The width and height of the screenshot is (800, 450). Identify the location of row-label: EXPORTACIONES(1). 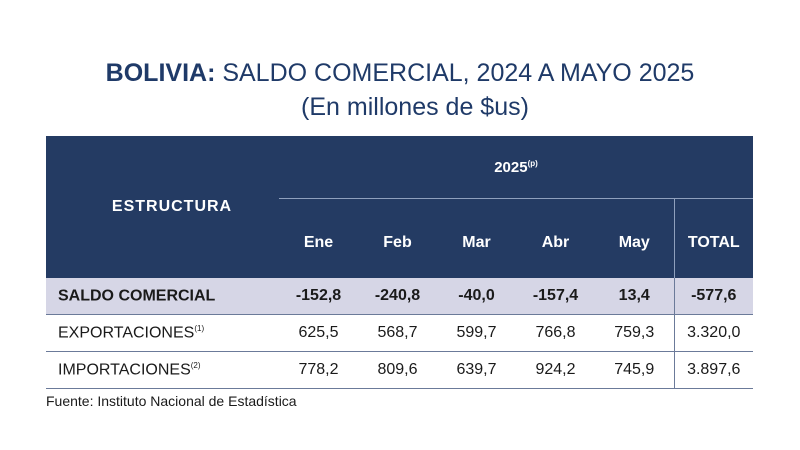
(162, 333).